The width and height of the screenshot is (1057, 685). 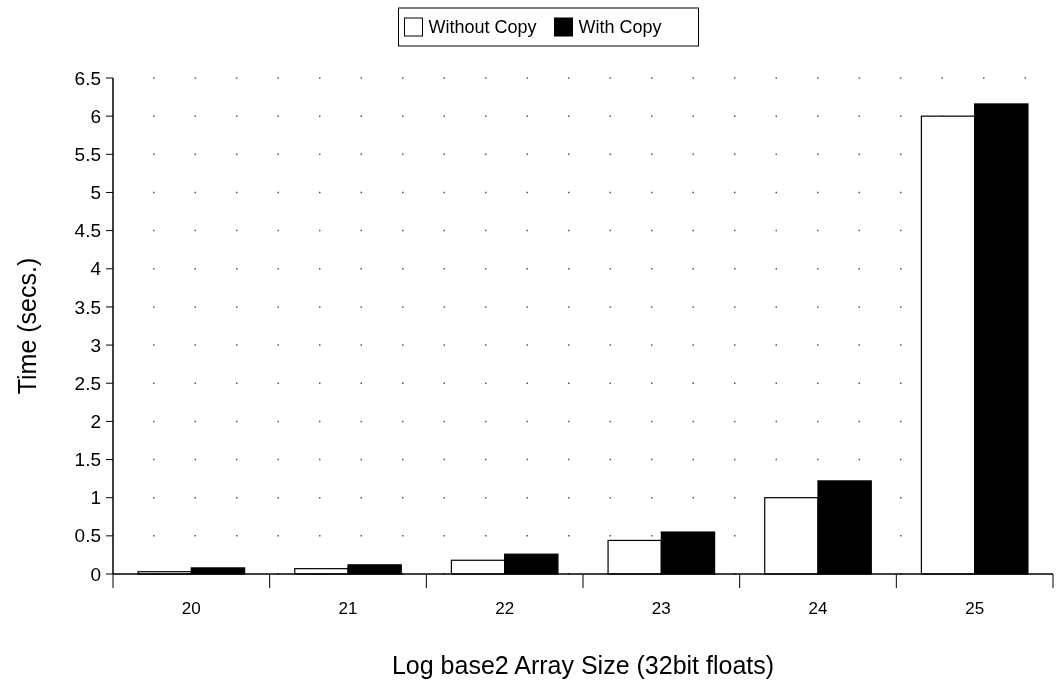 I want to click on y-tick-label: 0, so click(x=95, y=574).